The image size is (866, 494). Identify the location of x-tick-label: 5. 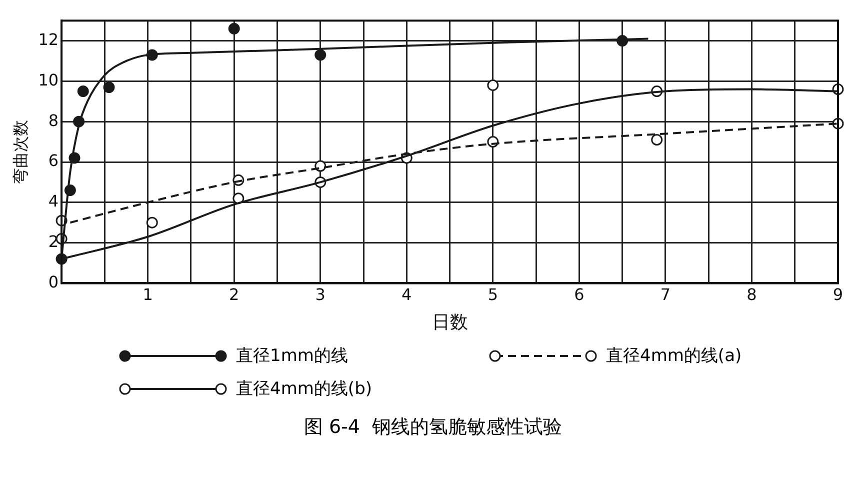
(493, 294).